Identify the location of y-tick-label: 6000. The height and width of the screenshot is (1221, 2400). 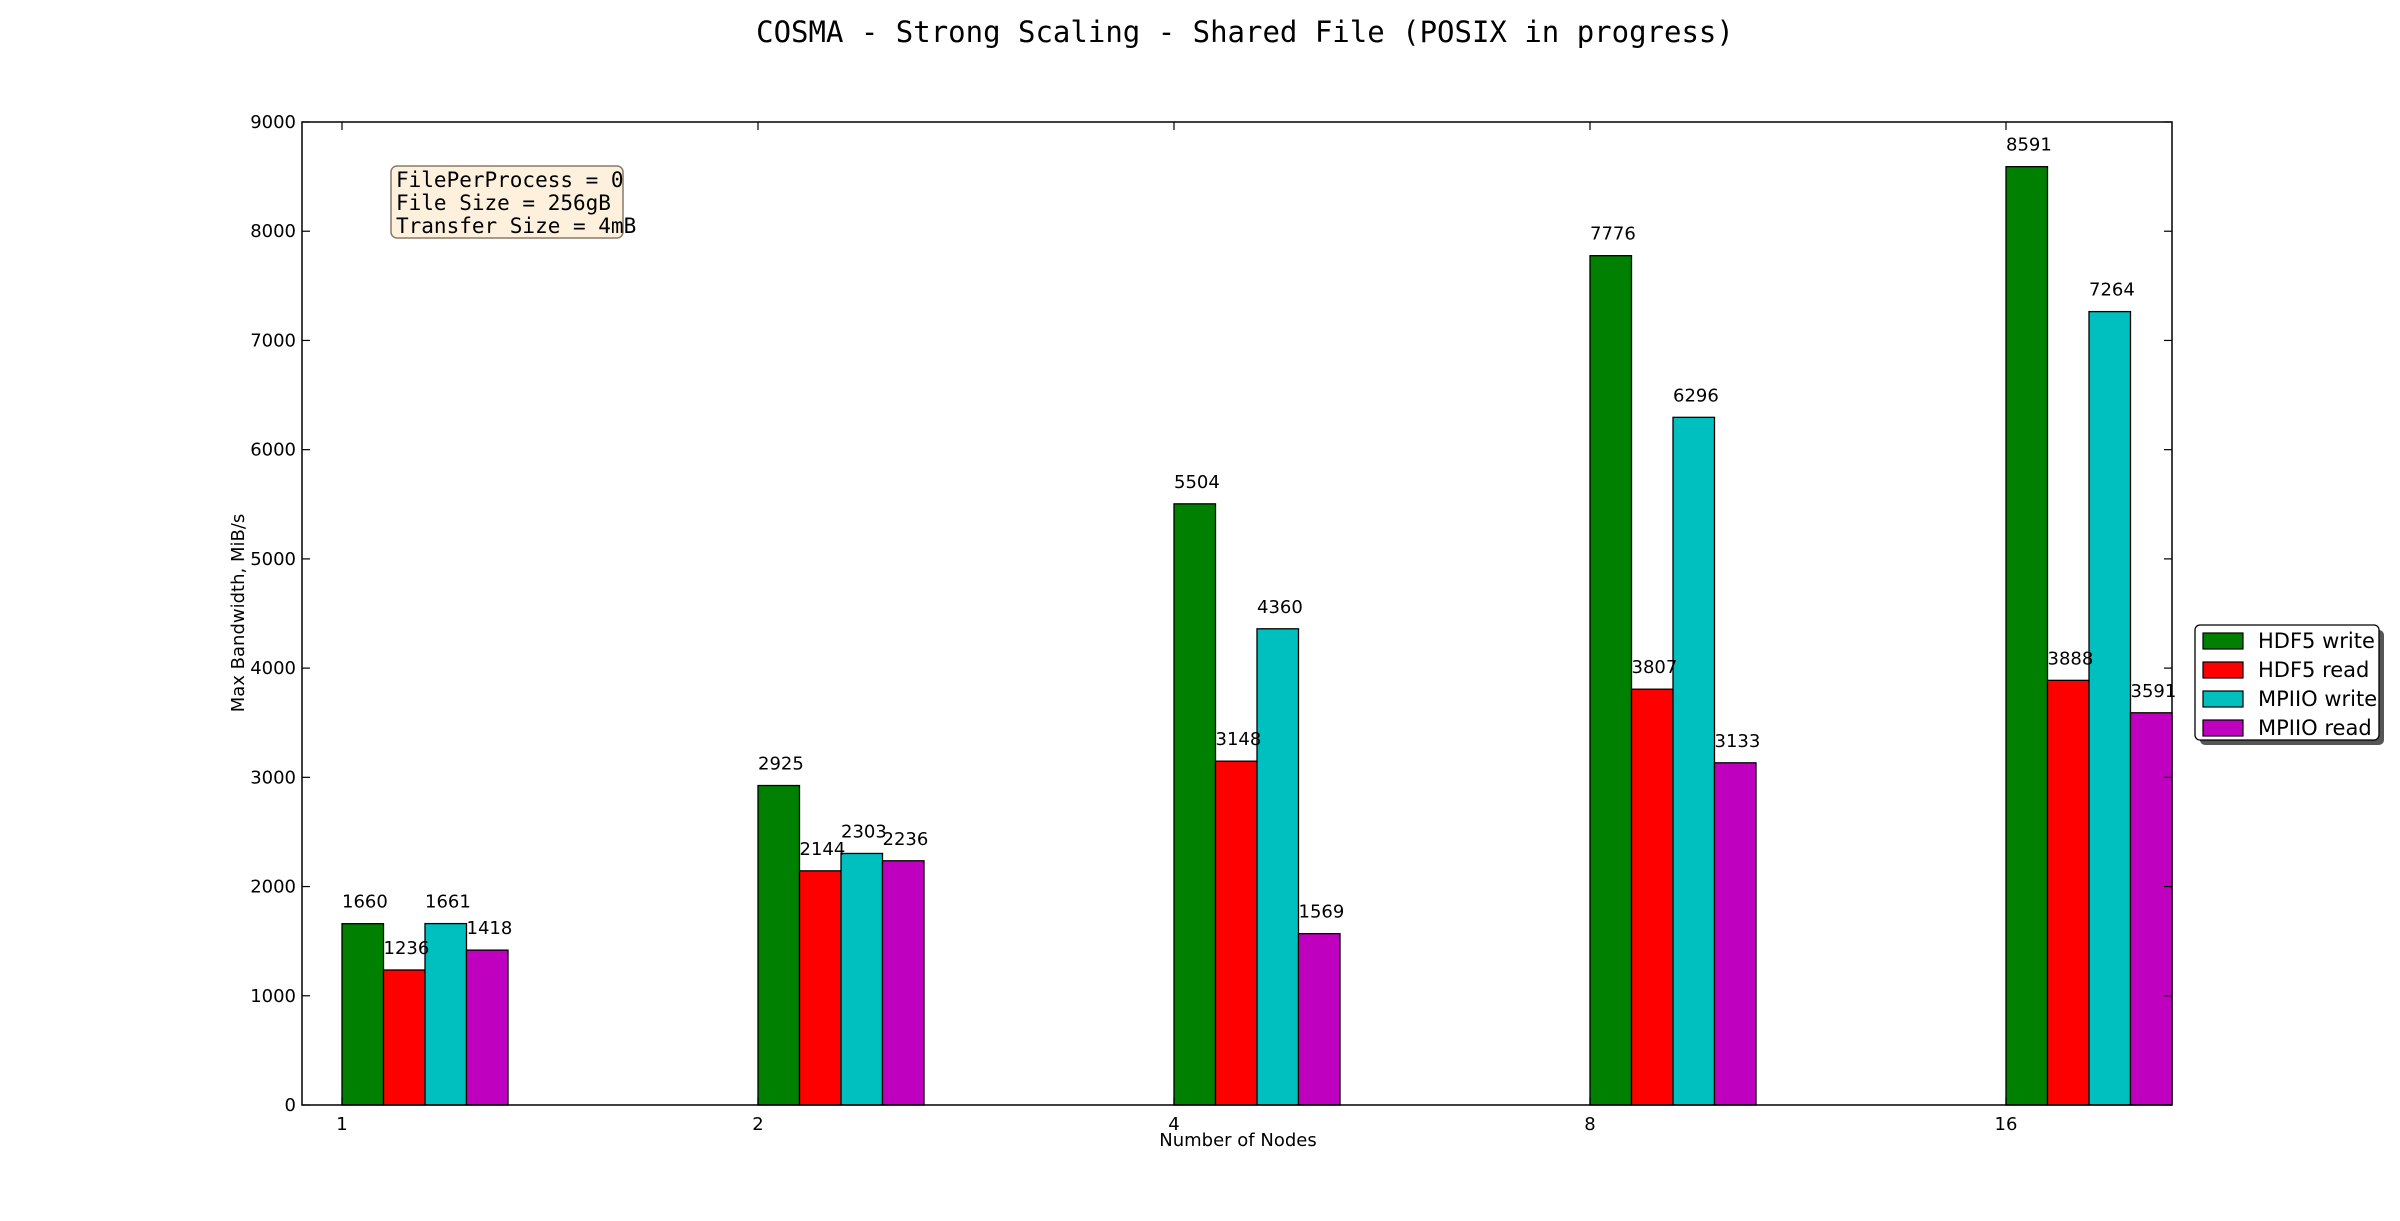
(273, 450).